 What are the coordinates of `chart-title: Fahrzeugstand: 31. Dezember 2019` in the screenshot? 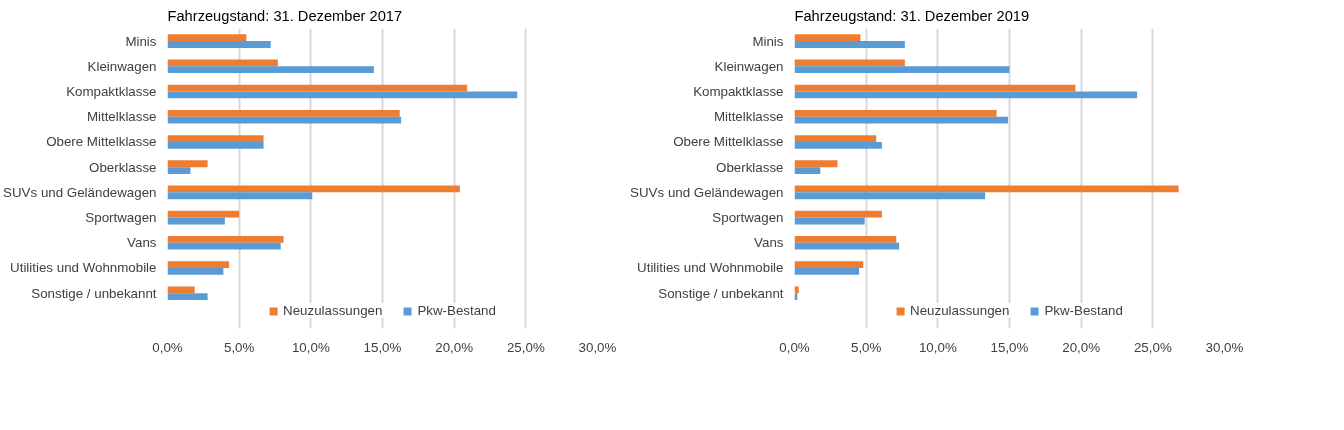 It's located at (912, 15).